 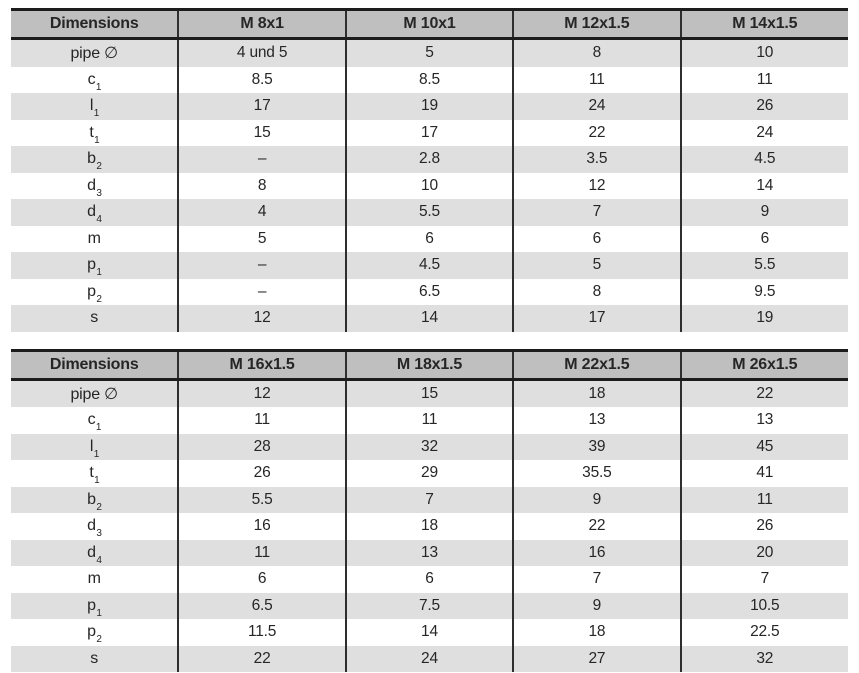 What do you see at coordinates (763, 632) in the screenshot?
I see `value-cell: 22.5` at bounding box center [763, 632].